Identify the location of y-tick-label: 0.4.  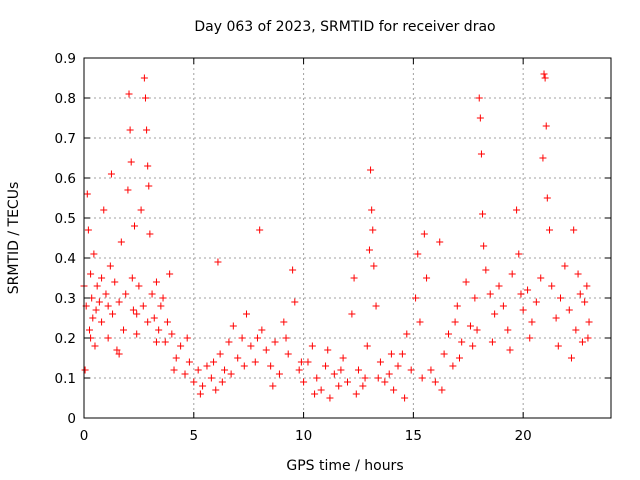
(65, 259).